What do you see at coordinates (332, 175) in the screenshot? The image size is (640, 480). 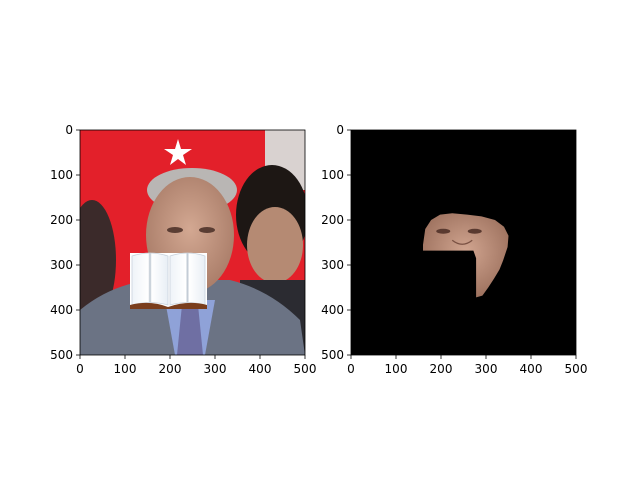 I see `right-y-tick-label: 100` at bounding box center [332, 175].